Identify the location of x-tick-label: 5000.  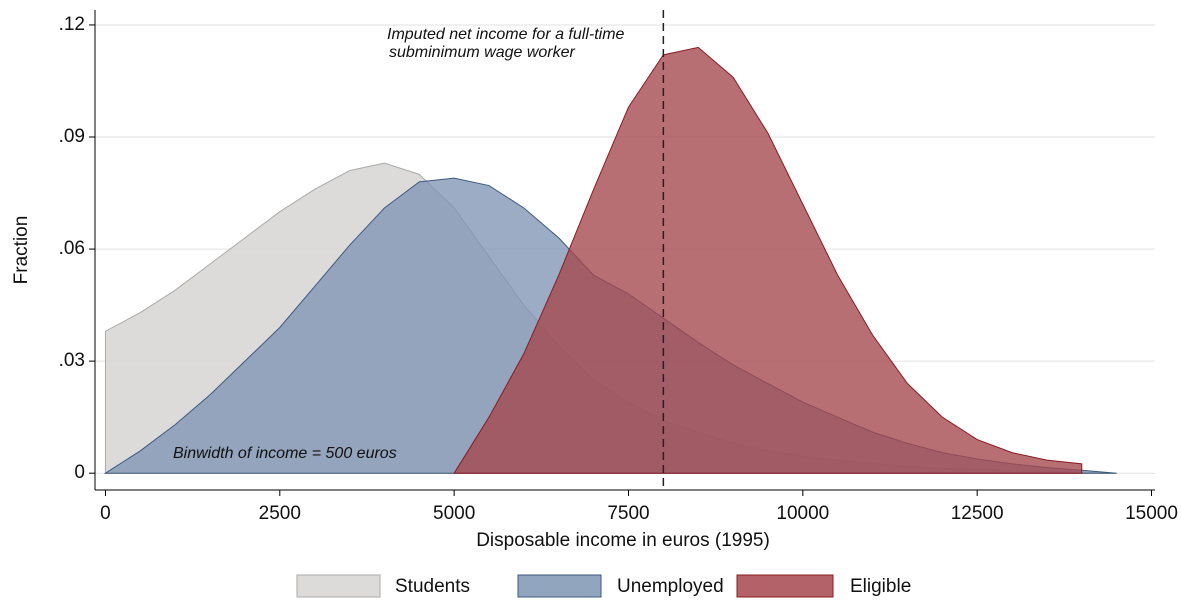
(454, 513).